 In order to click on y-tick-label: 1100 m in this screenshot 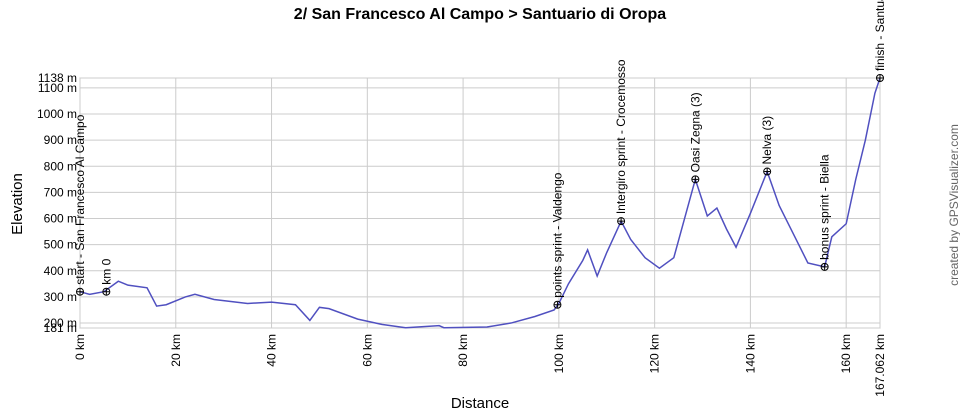, I will do `click(57, 88)`.